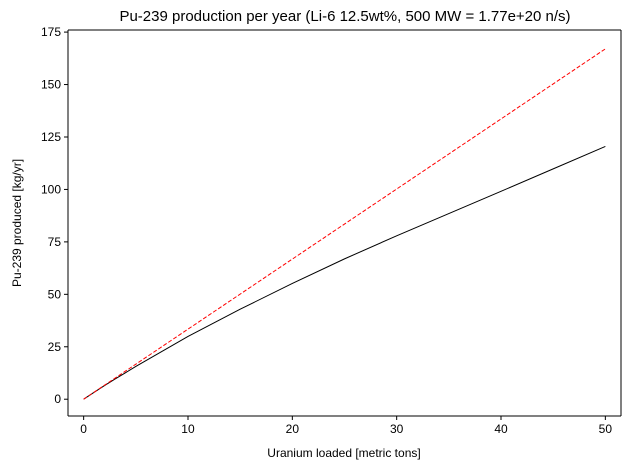 This screenshot has height=470, width=630. What do you see at coordinates (188, 429) in the screenshot?
I see `x-tick-label: 10` at bounding box center [188, 429].